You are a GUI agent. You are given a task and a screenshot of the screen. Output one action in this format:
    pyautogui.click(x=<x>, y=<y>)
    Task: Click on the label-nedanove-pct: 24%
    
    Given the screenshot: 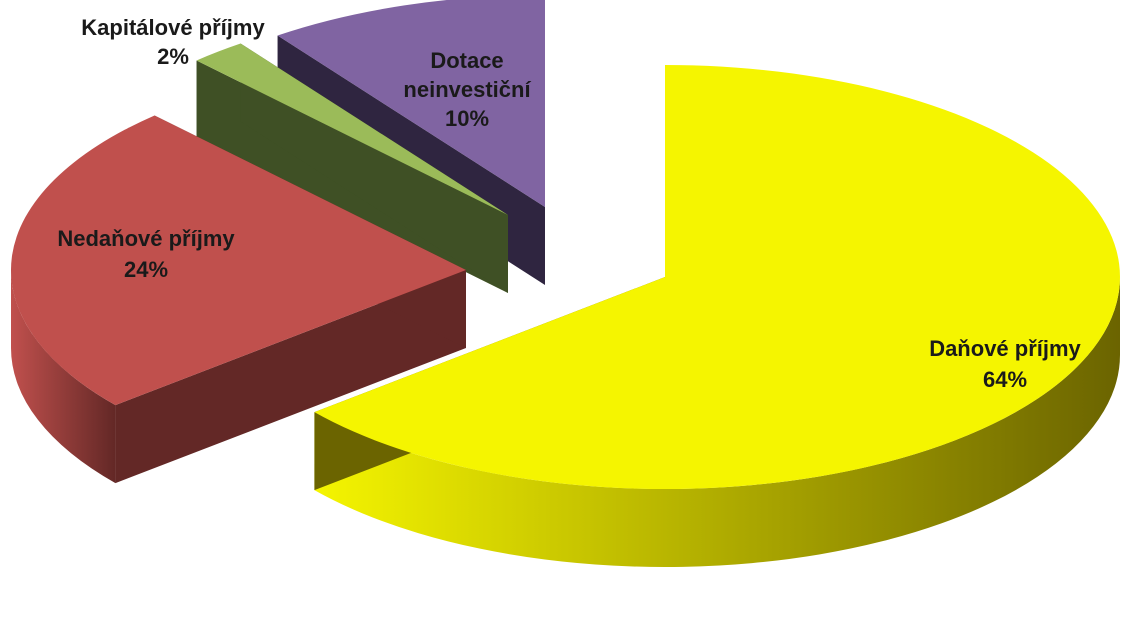 What is the action you would take?
    pyautogui.click(x=146, y=269)
    